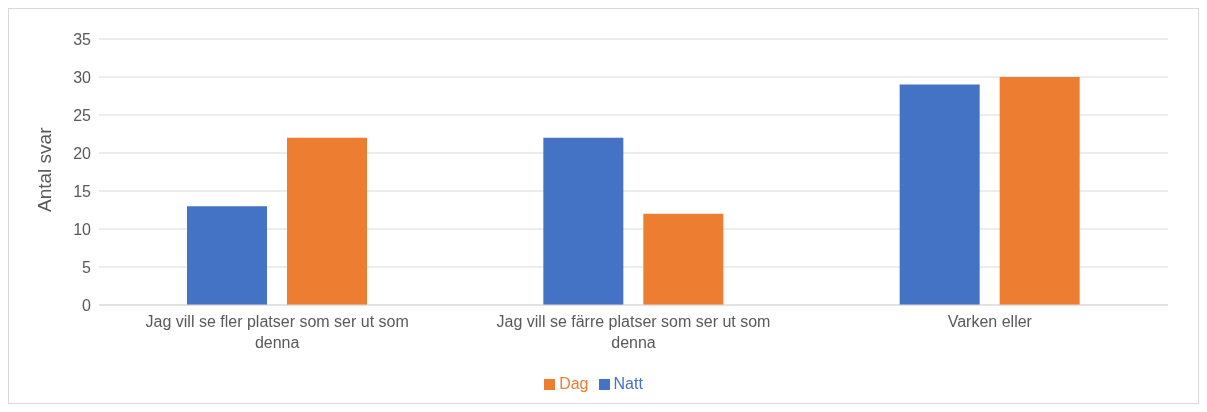 The image size is (1207, 412). What do you see at coordinates (82, 115) in the screenshot?
I see `y-tick-label: 25` at bounding box center [82, 115].